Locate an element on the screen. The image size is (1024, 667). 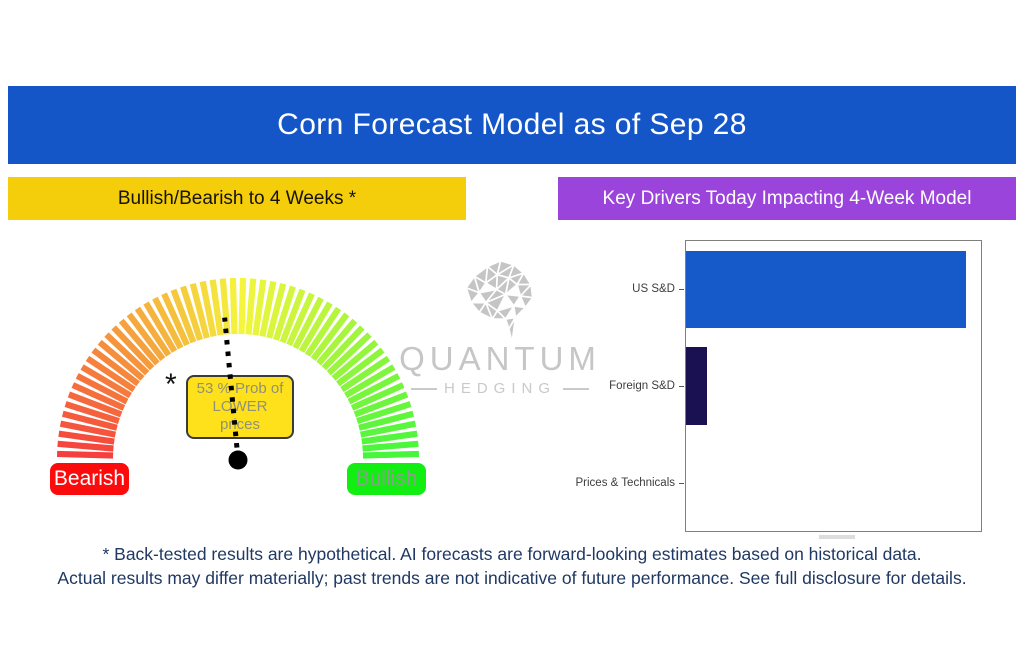
gauge-probability-callout: 53 % Prob of LOWER prices is located at coordinates (240, 407).